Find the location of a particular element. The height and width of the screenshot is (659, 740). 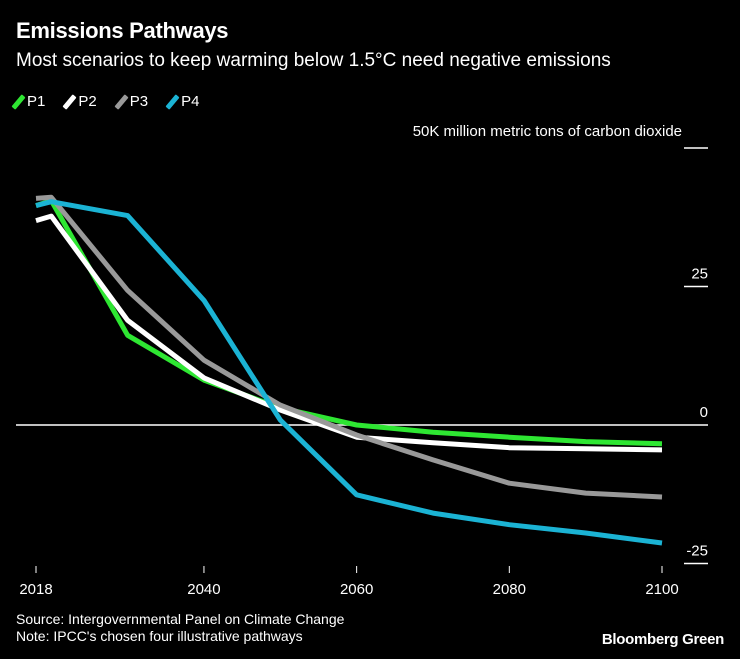

legend-label: P1 is located at coordinates (36, 101).